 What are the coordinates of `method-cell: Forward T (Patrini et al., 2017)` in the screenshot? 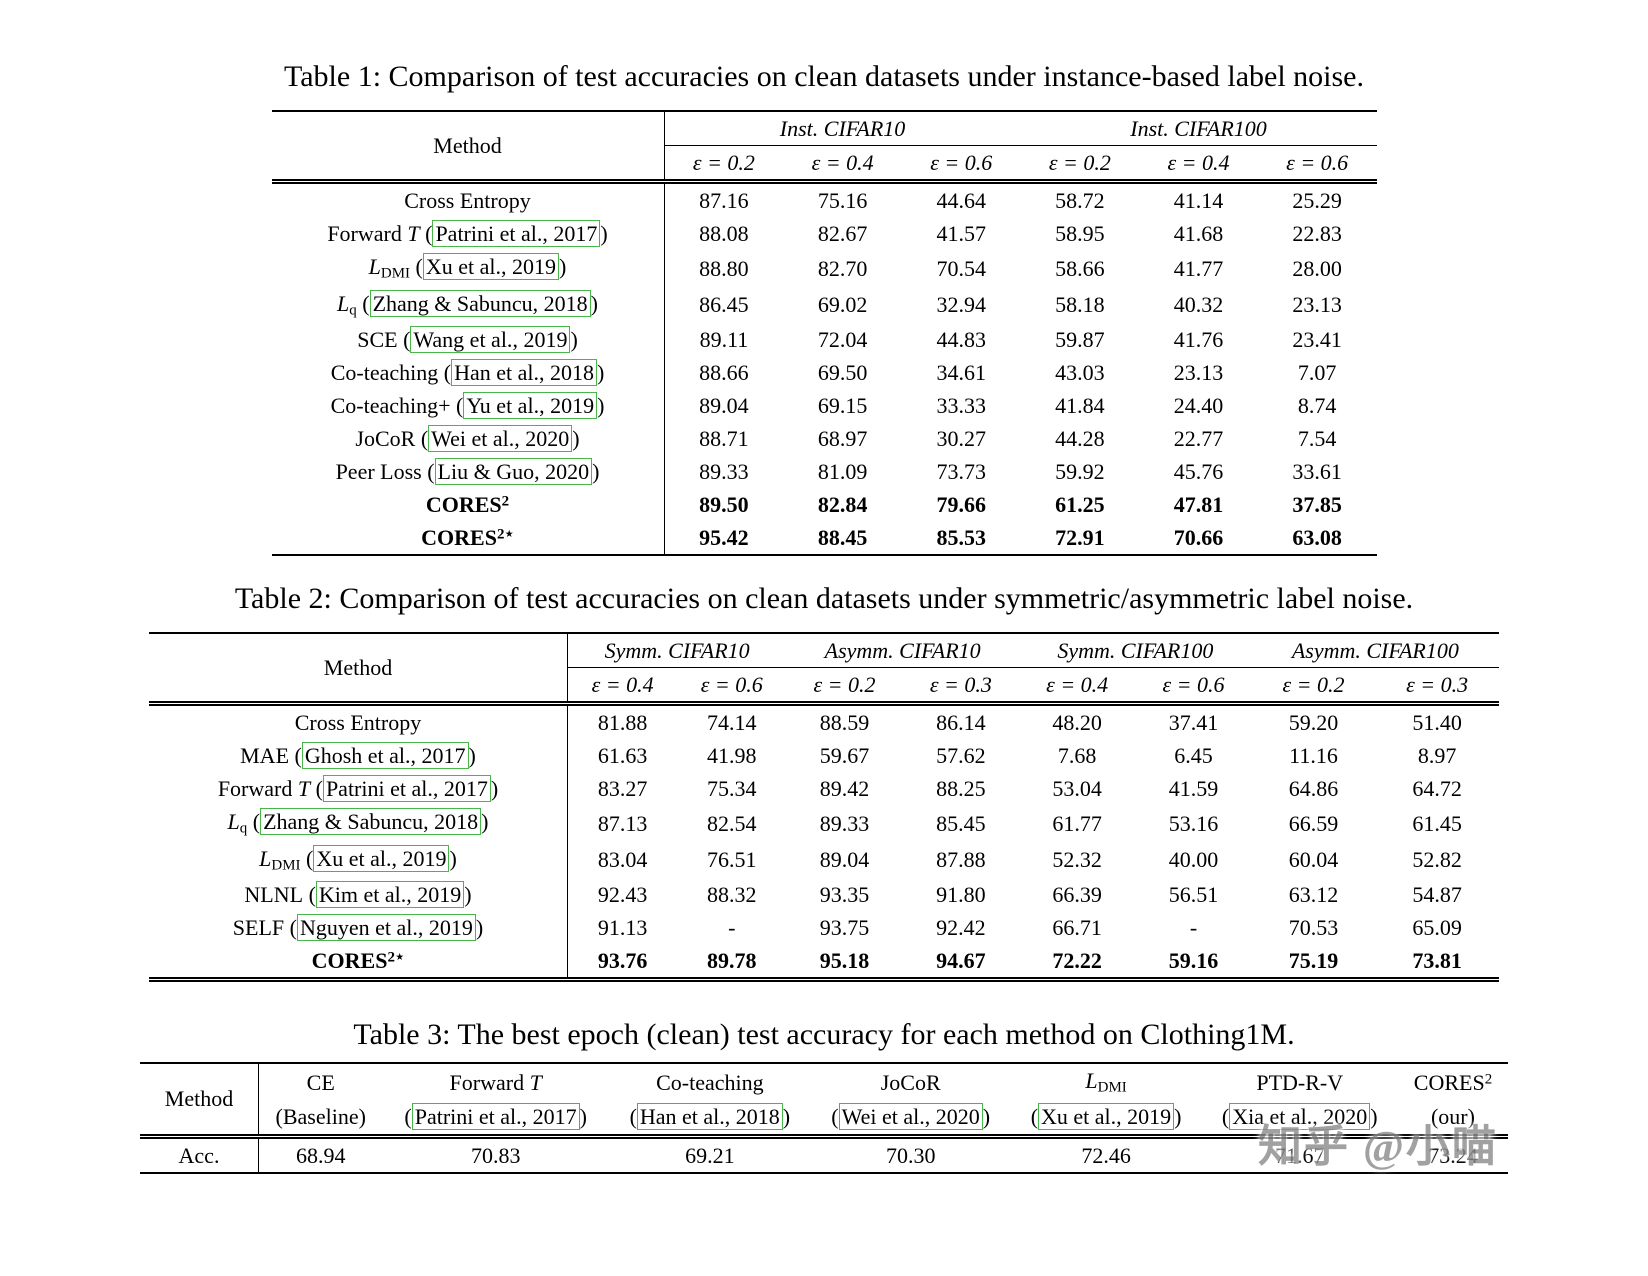 It's located at (358, 789).